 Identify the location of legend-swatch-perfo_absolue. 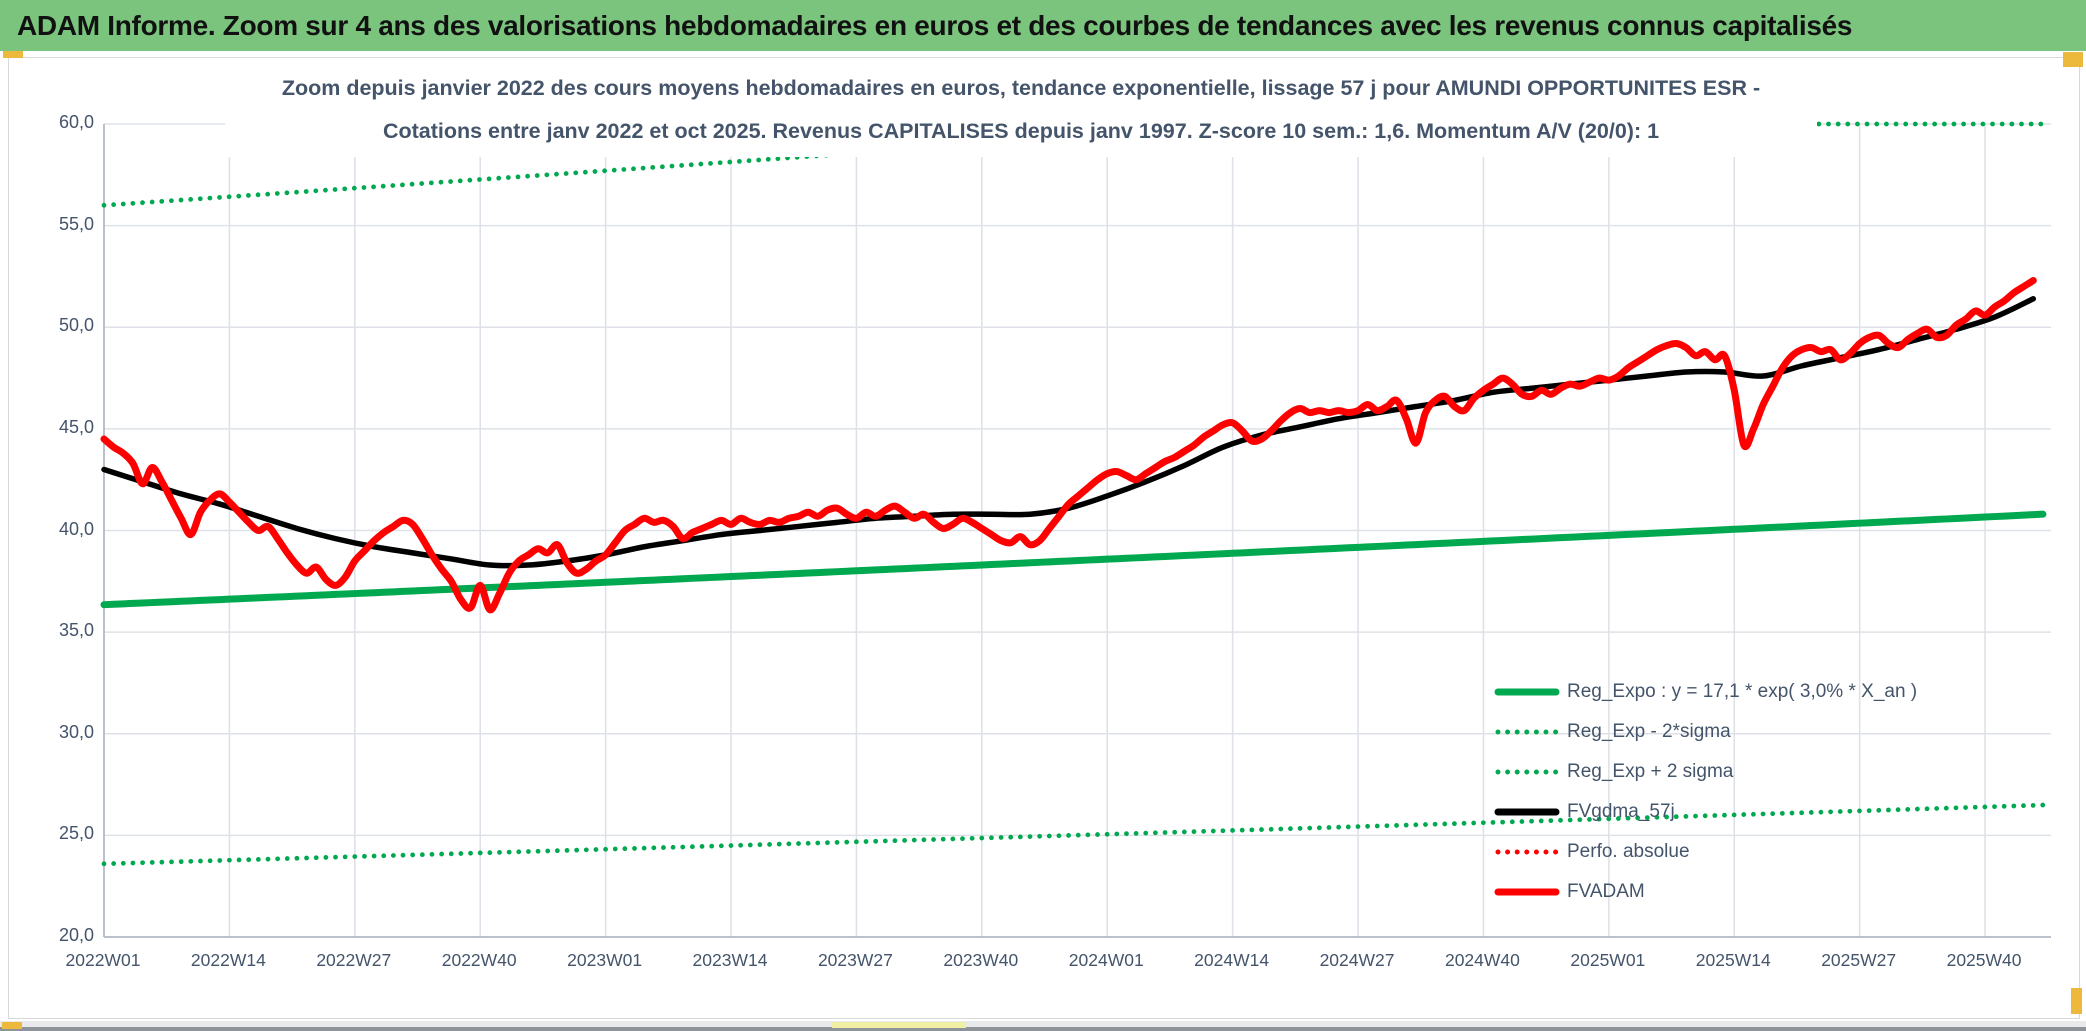
(1527, 852).